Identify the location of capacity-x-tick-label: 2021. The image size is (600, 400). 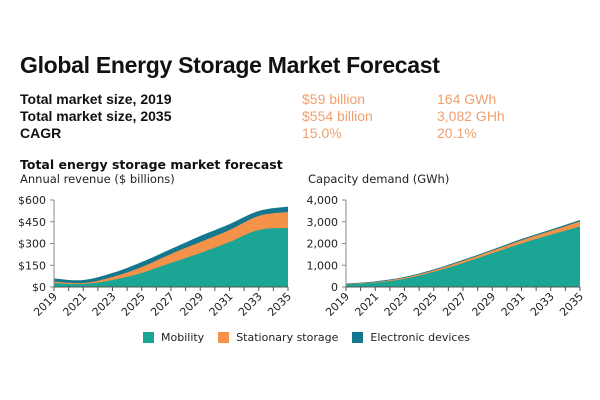
(366, 304).